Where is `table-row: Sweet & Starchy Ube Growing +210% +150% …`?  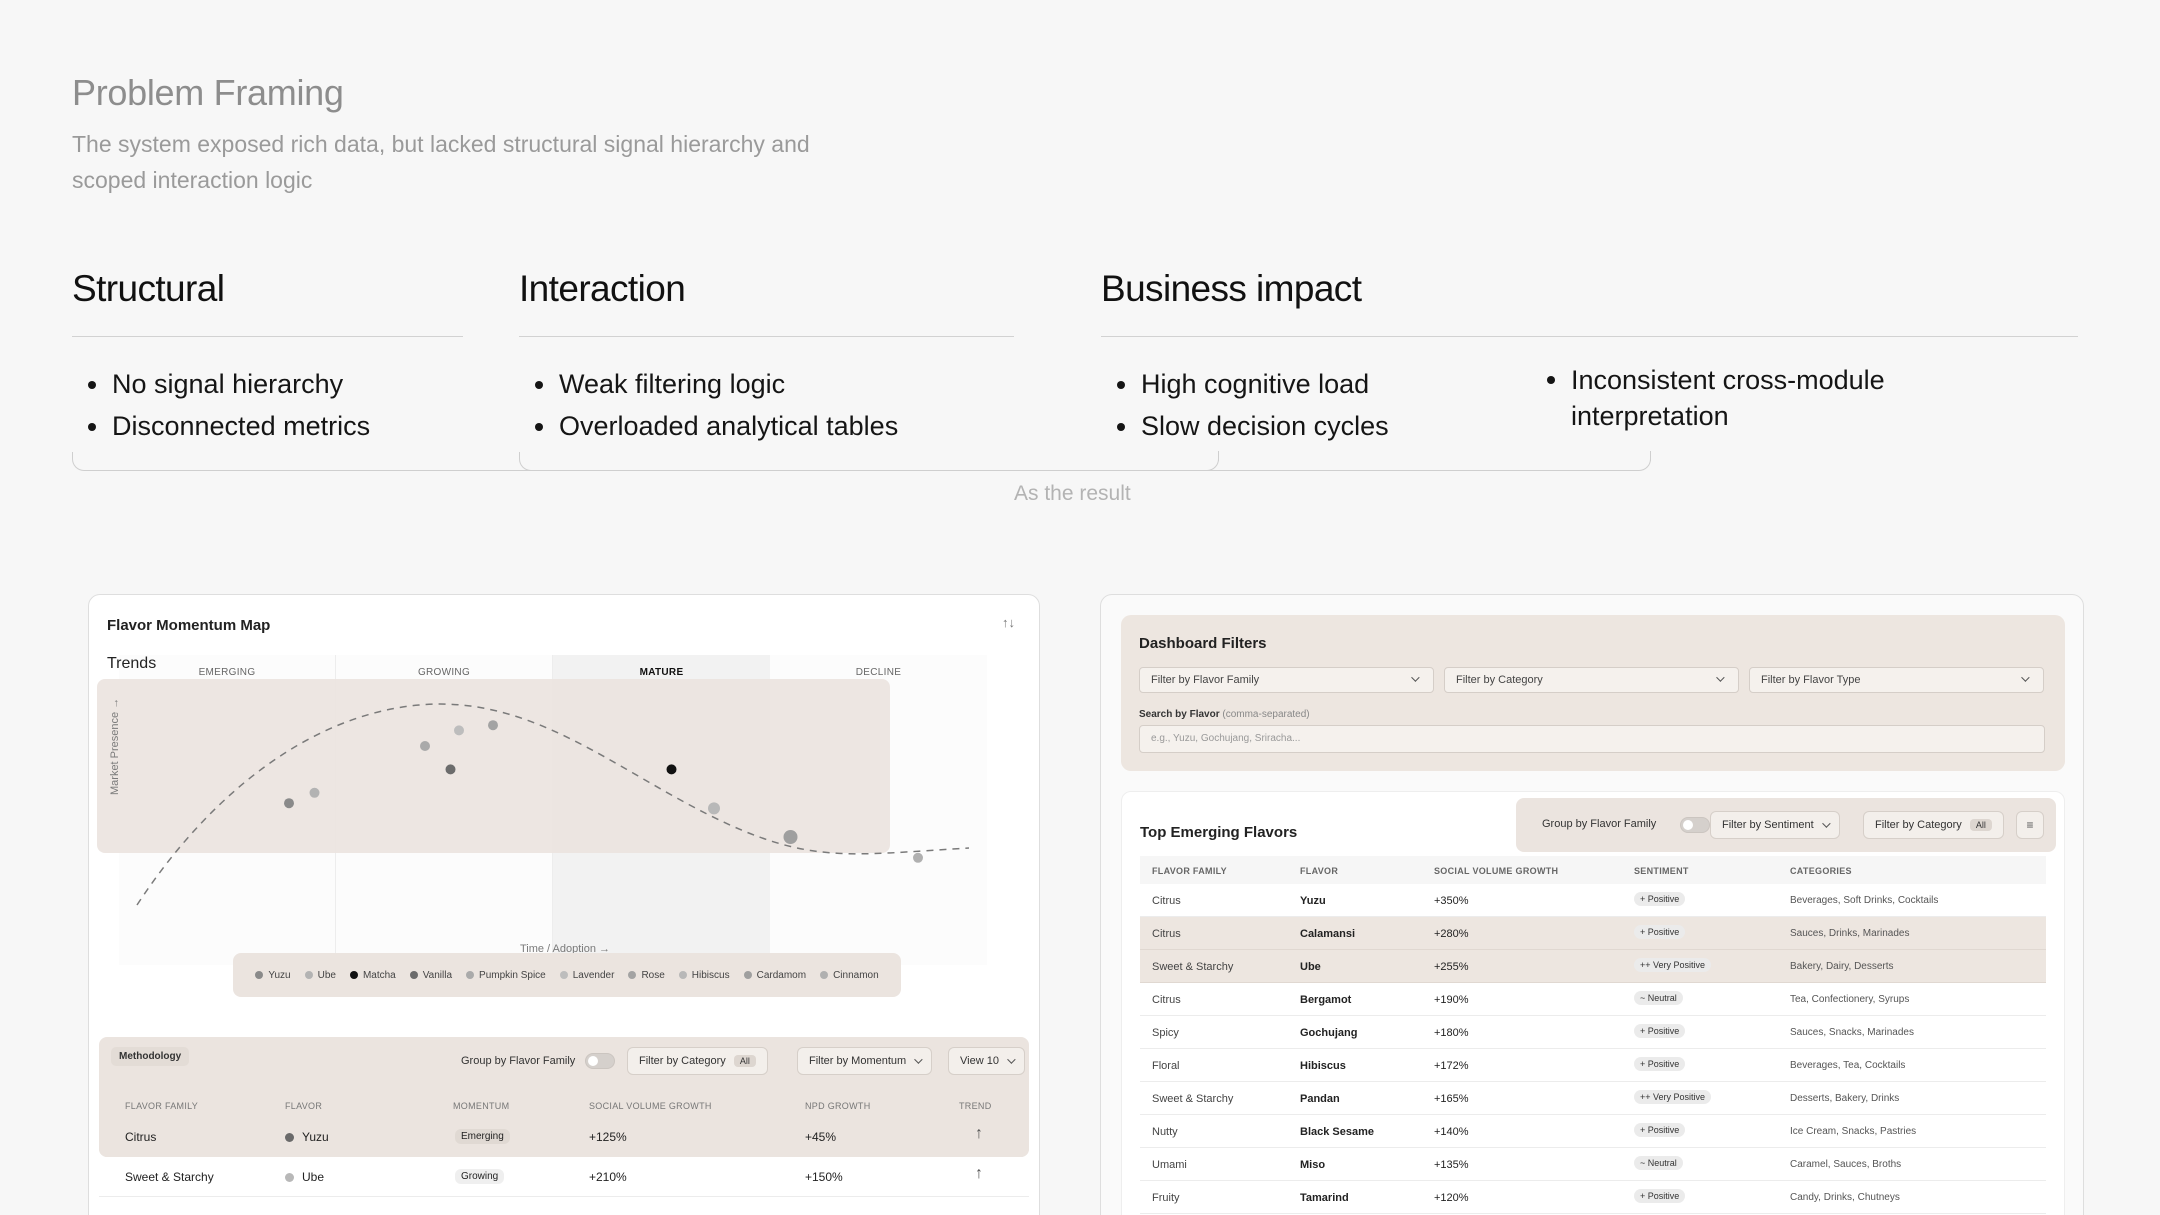
table-row: Sweet & Starchy Ube Growing +210% +150% … is located at coordinates (564, 1177).